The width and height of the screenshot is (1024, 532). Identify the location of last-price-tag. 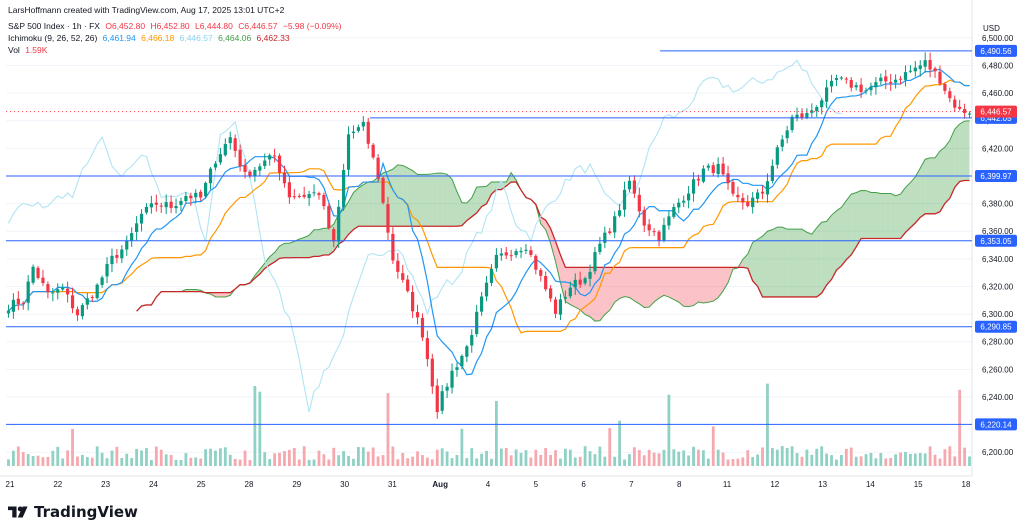
(996, 111).